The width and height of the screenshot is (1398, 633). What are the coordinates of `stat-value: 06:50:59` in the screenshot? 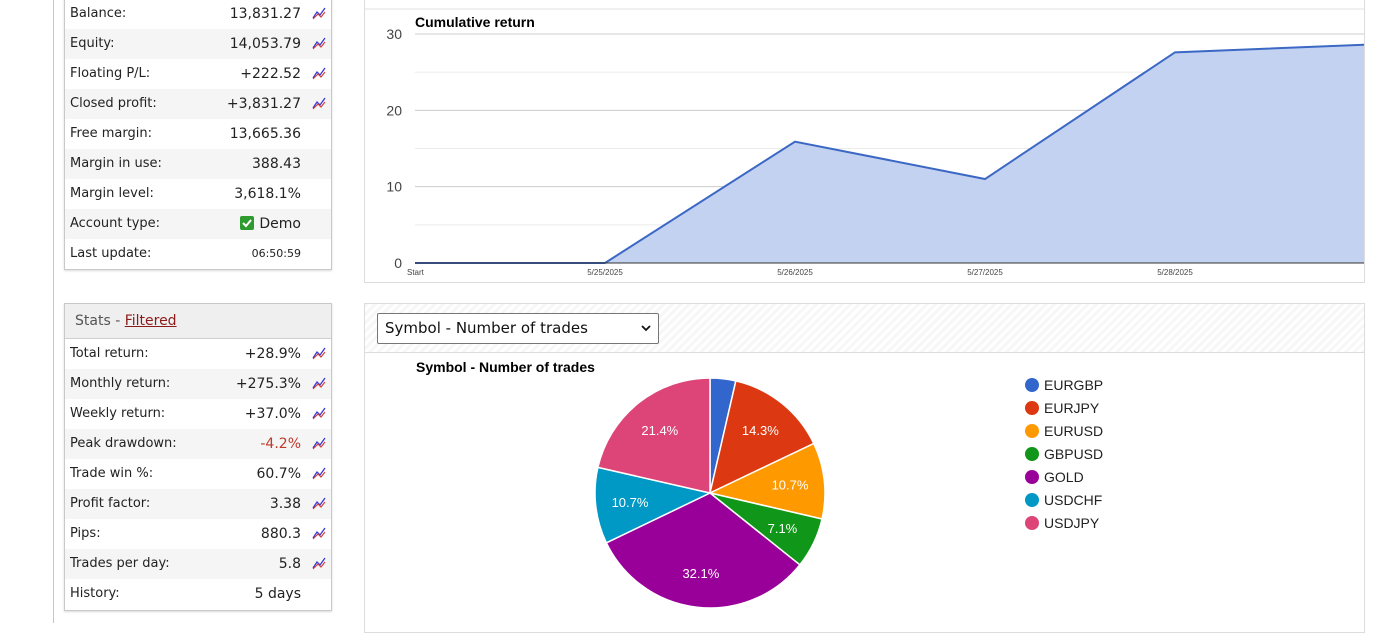 It's located at (276, 253).